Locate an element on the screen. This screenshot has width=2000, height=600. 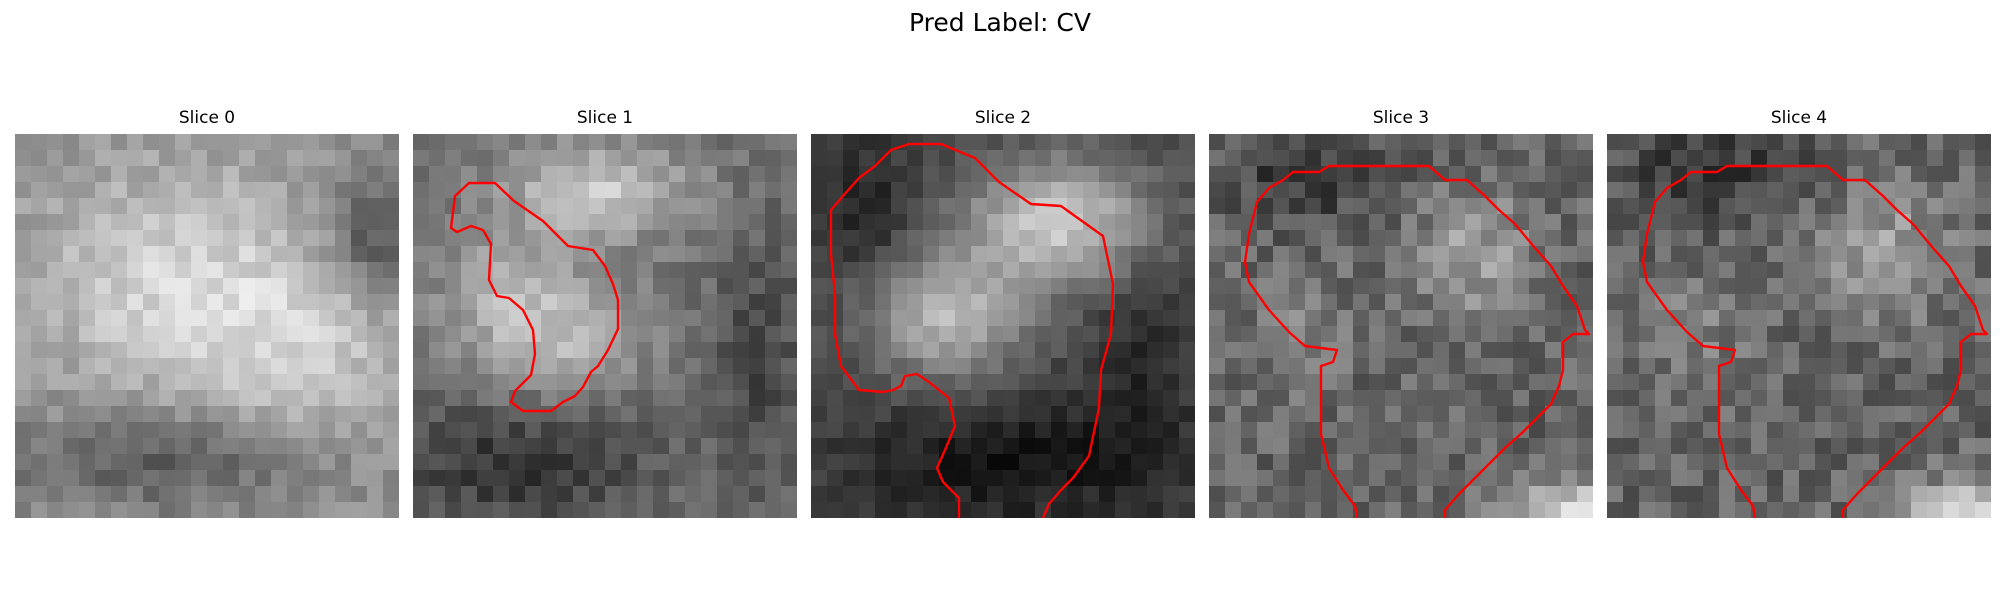
slice-panel-1: Slice 1 is located at coordinates (605, 313).